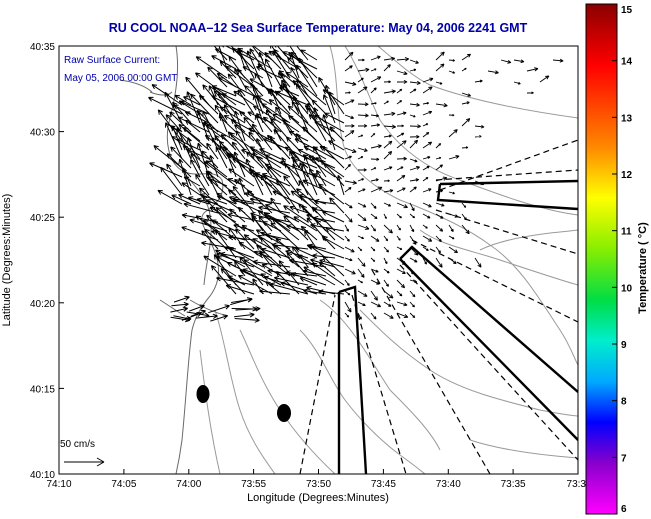 The image size is (651, 519). Describe the element at coordinates (42, 47) in the screenshot. I see `y-tick-label: 40:35` at that location.